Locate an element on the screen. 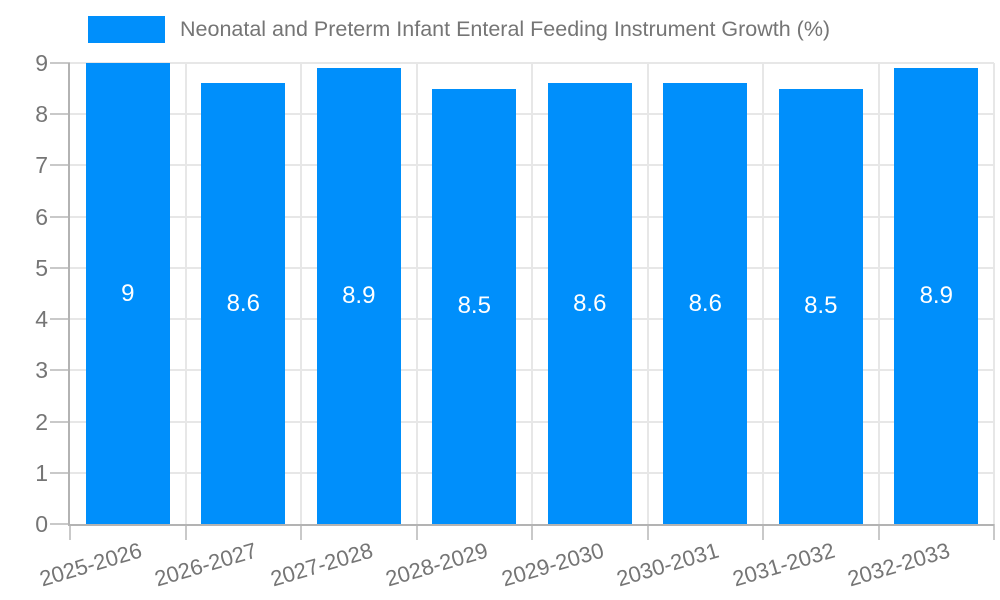  y-tick-label: 0 is located at coordinates (41, 524).